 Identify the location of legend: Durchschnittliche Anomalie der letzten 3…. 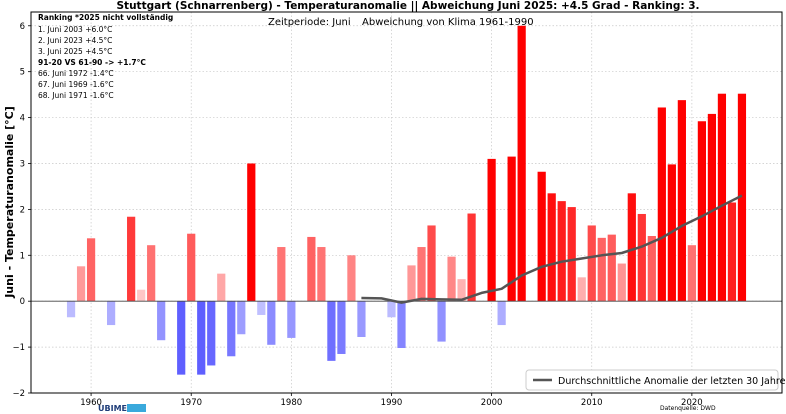
(655, 380).